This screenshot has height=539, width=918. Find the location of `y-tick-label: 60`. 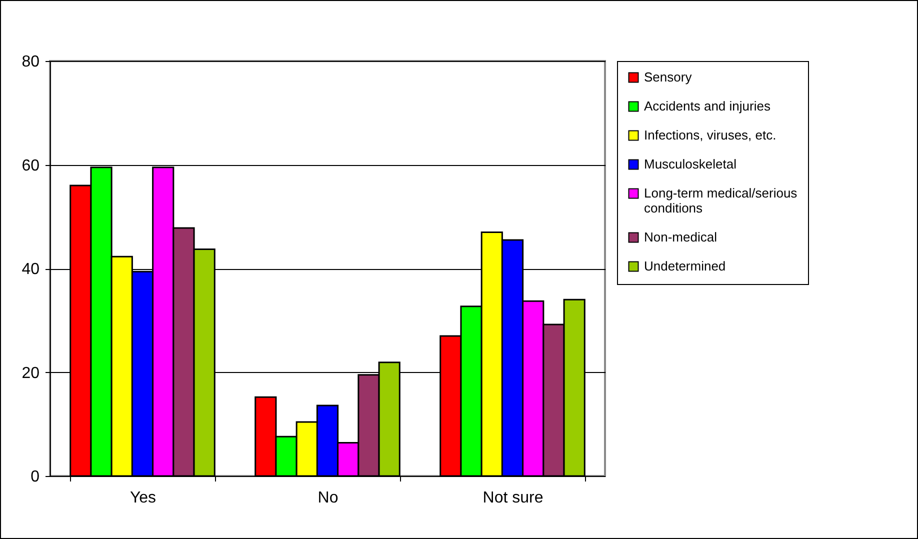

y-tick-label: 60 is located at coordinates (31, 165).